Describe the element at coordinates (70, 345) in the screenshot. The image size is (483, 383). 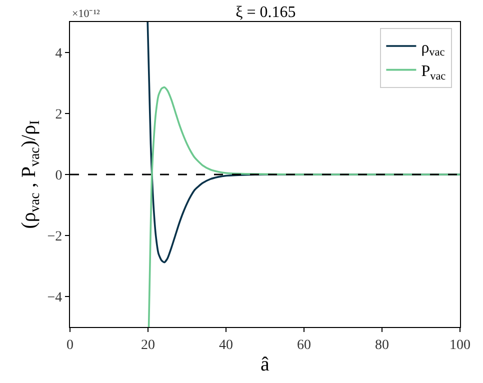
I see `x-tick-label: 0` at that location.